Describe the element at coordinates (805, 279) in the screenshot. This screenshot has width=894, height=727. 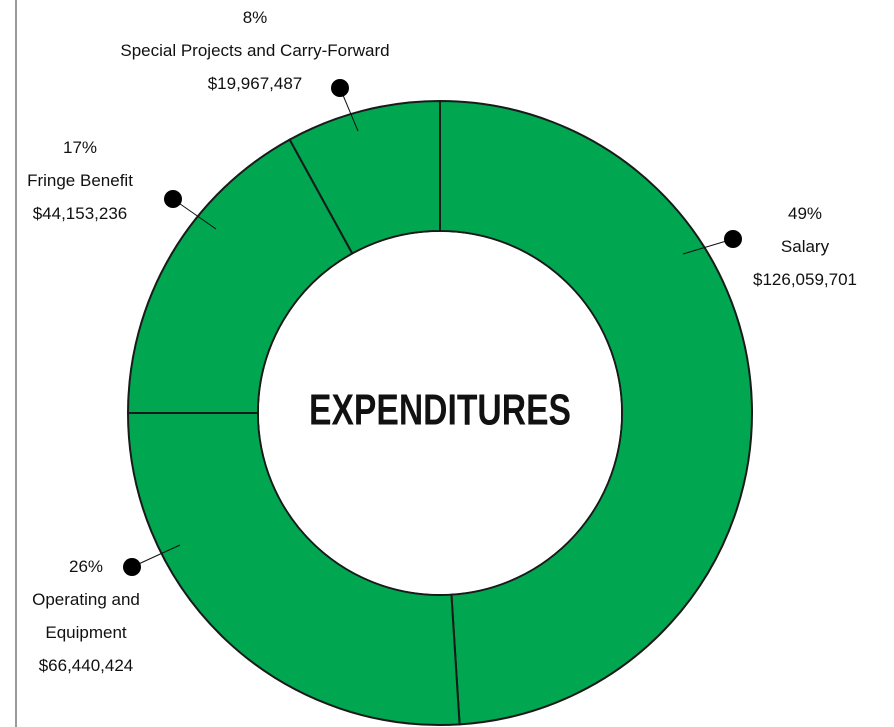
I see `amount-label: $126,059,701` at that location.